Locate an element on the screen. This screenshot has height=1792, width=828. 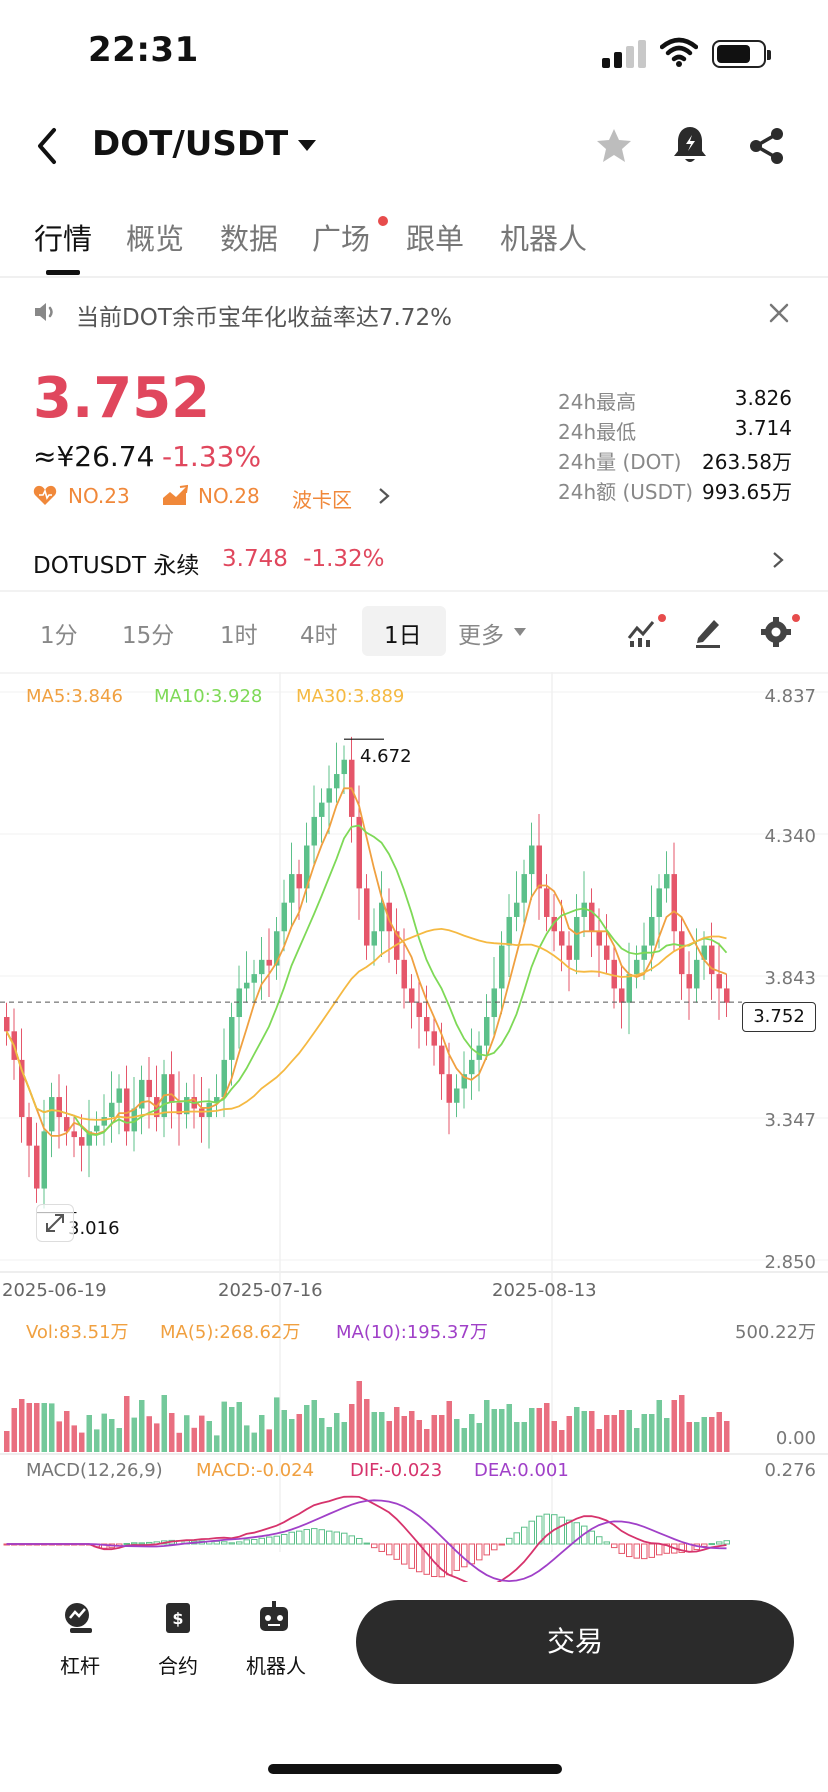
expand-chart-button is located at coordinates (55, 1223).